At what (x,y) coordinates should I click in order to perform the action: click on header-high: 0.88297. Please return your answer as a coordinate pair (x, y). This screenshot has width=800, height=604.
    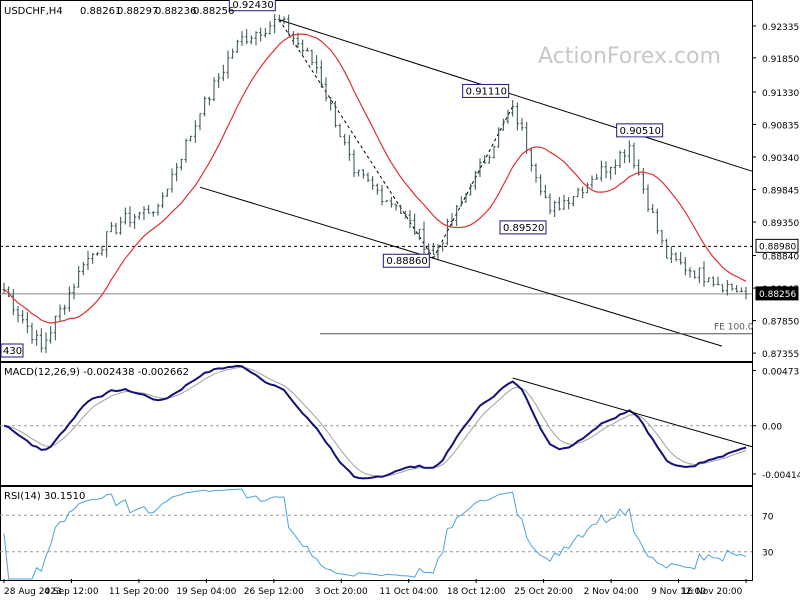
    Looking at the image, I should click on (137, 11).